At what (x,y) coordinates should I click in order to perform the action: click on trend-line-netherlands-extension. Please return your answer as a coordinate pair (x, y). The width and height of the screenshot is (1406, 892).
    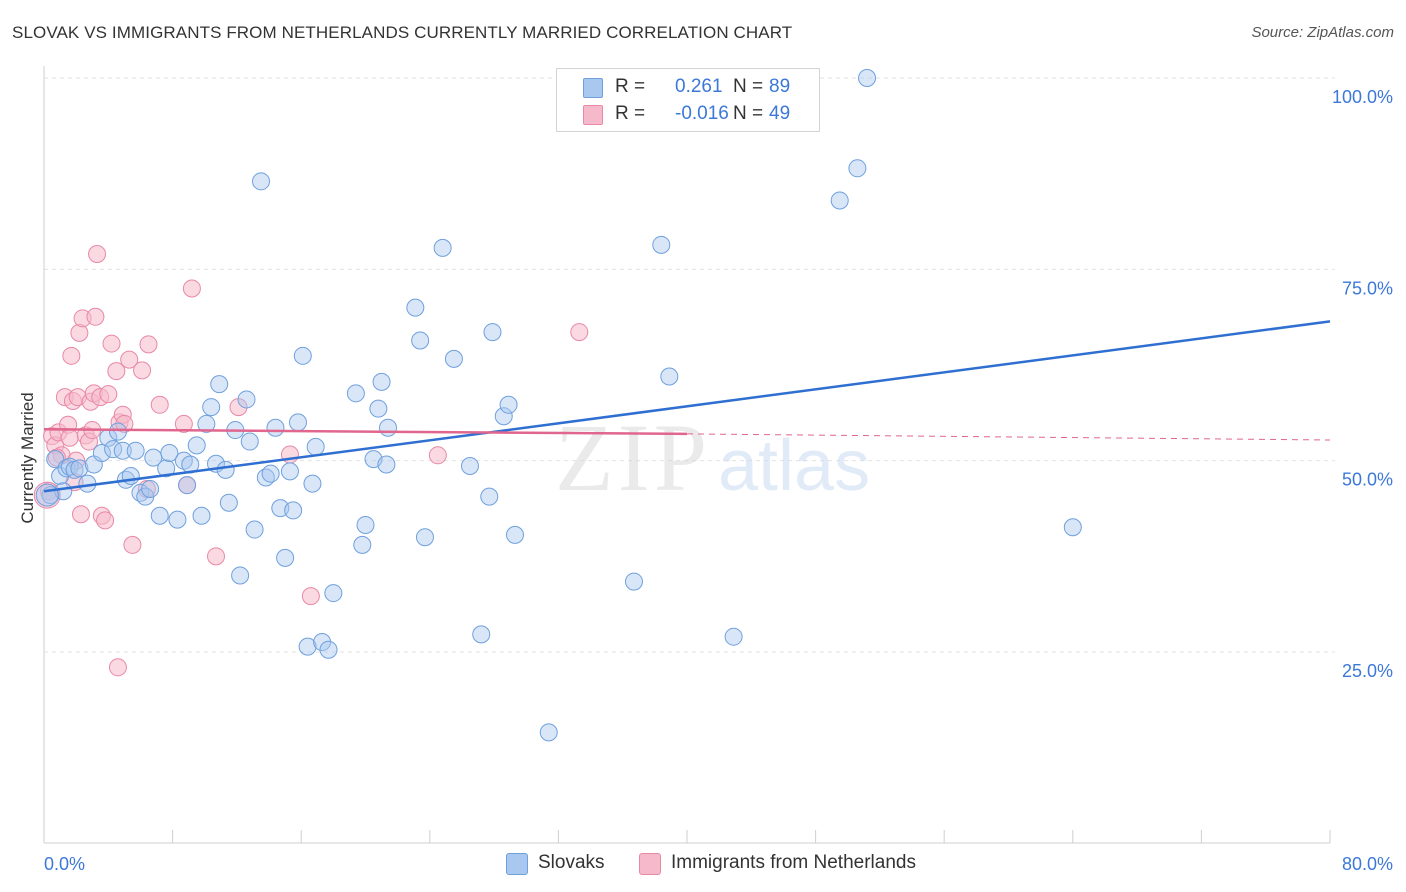
    Looking at the image, I should click on (1008, 437).